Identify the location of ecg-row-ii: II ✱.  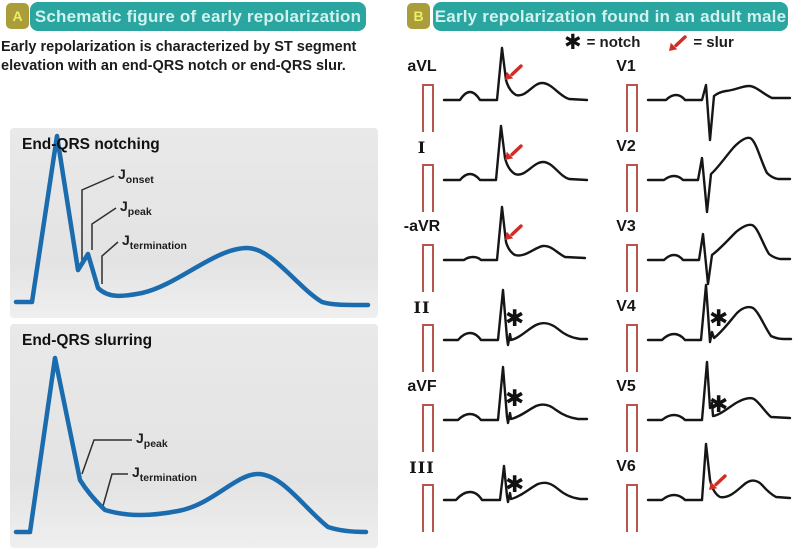
(495, 332).